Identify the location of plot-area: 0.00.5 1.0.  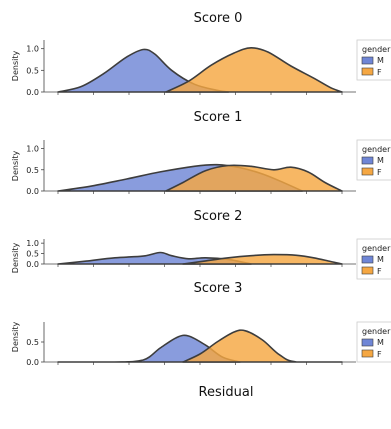
(191, 254).